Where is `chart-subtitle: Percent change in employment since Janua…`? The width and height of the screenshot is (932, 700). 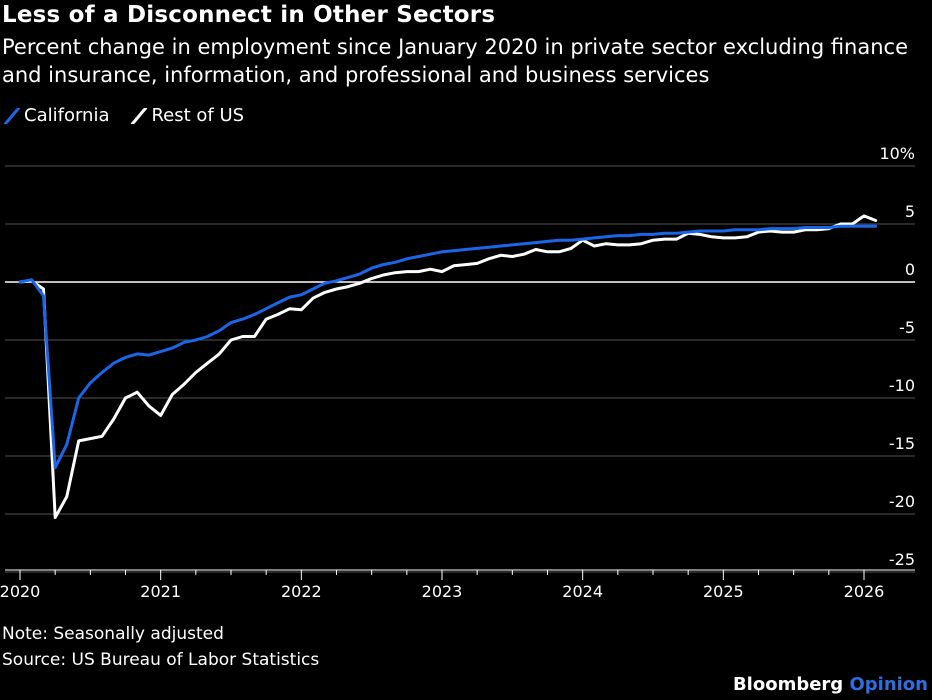
chart-subtitle: Percent change in employment since Janua… is located at coordinates (455, 61).